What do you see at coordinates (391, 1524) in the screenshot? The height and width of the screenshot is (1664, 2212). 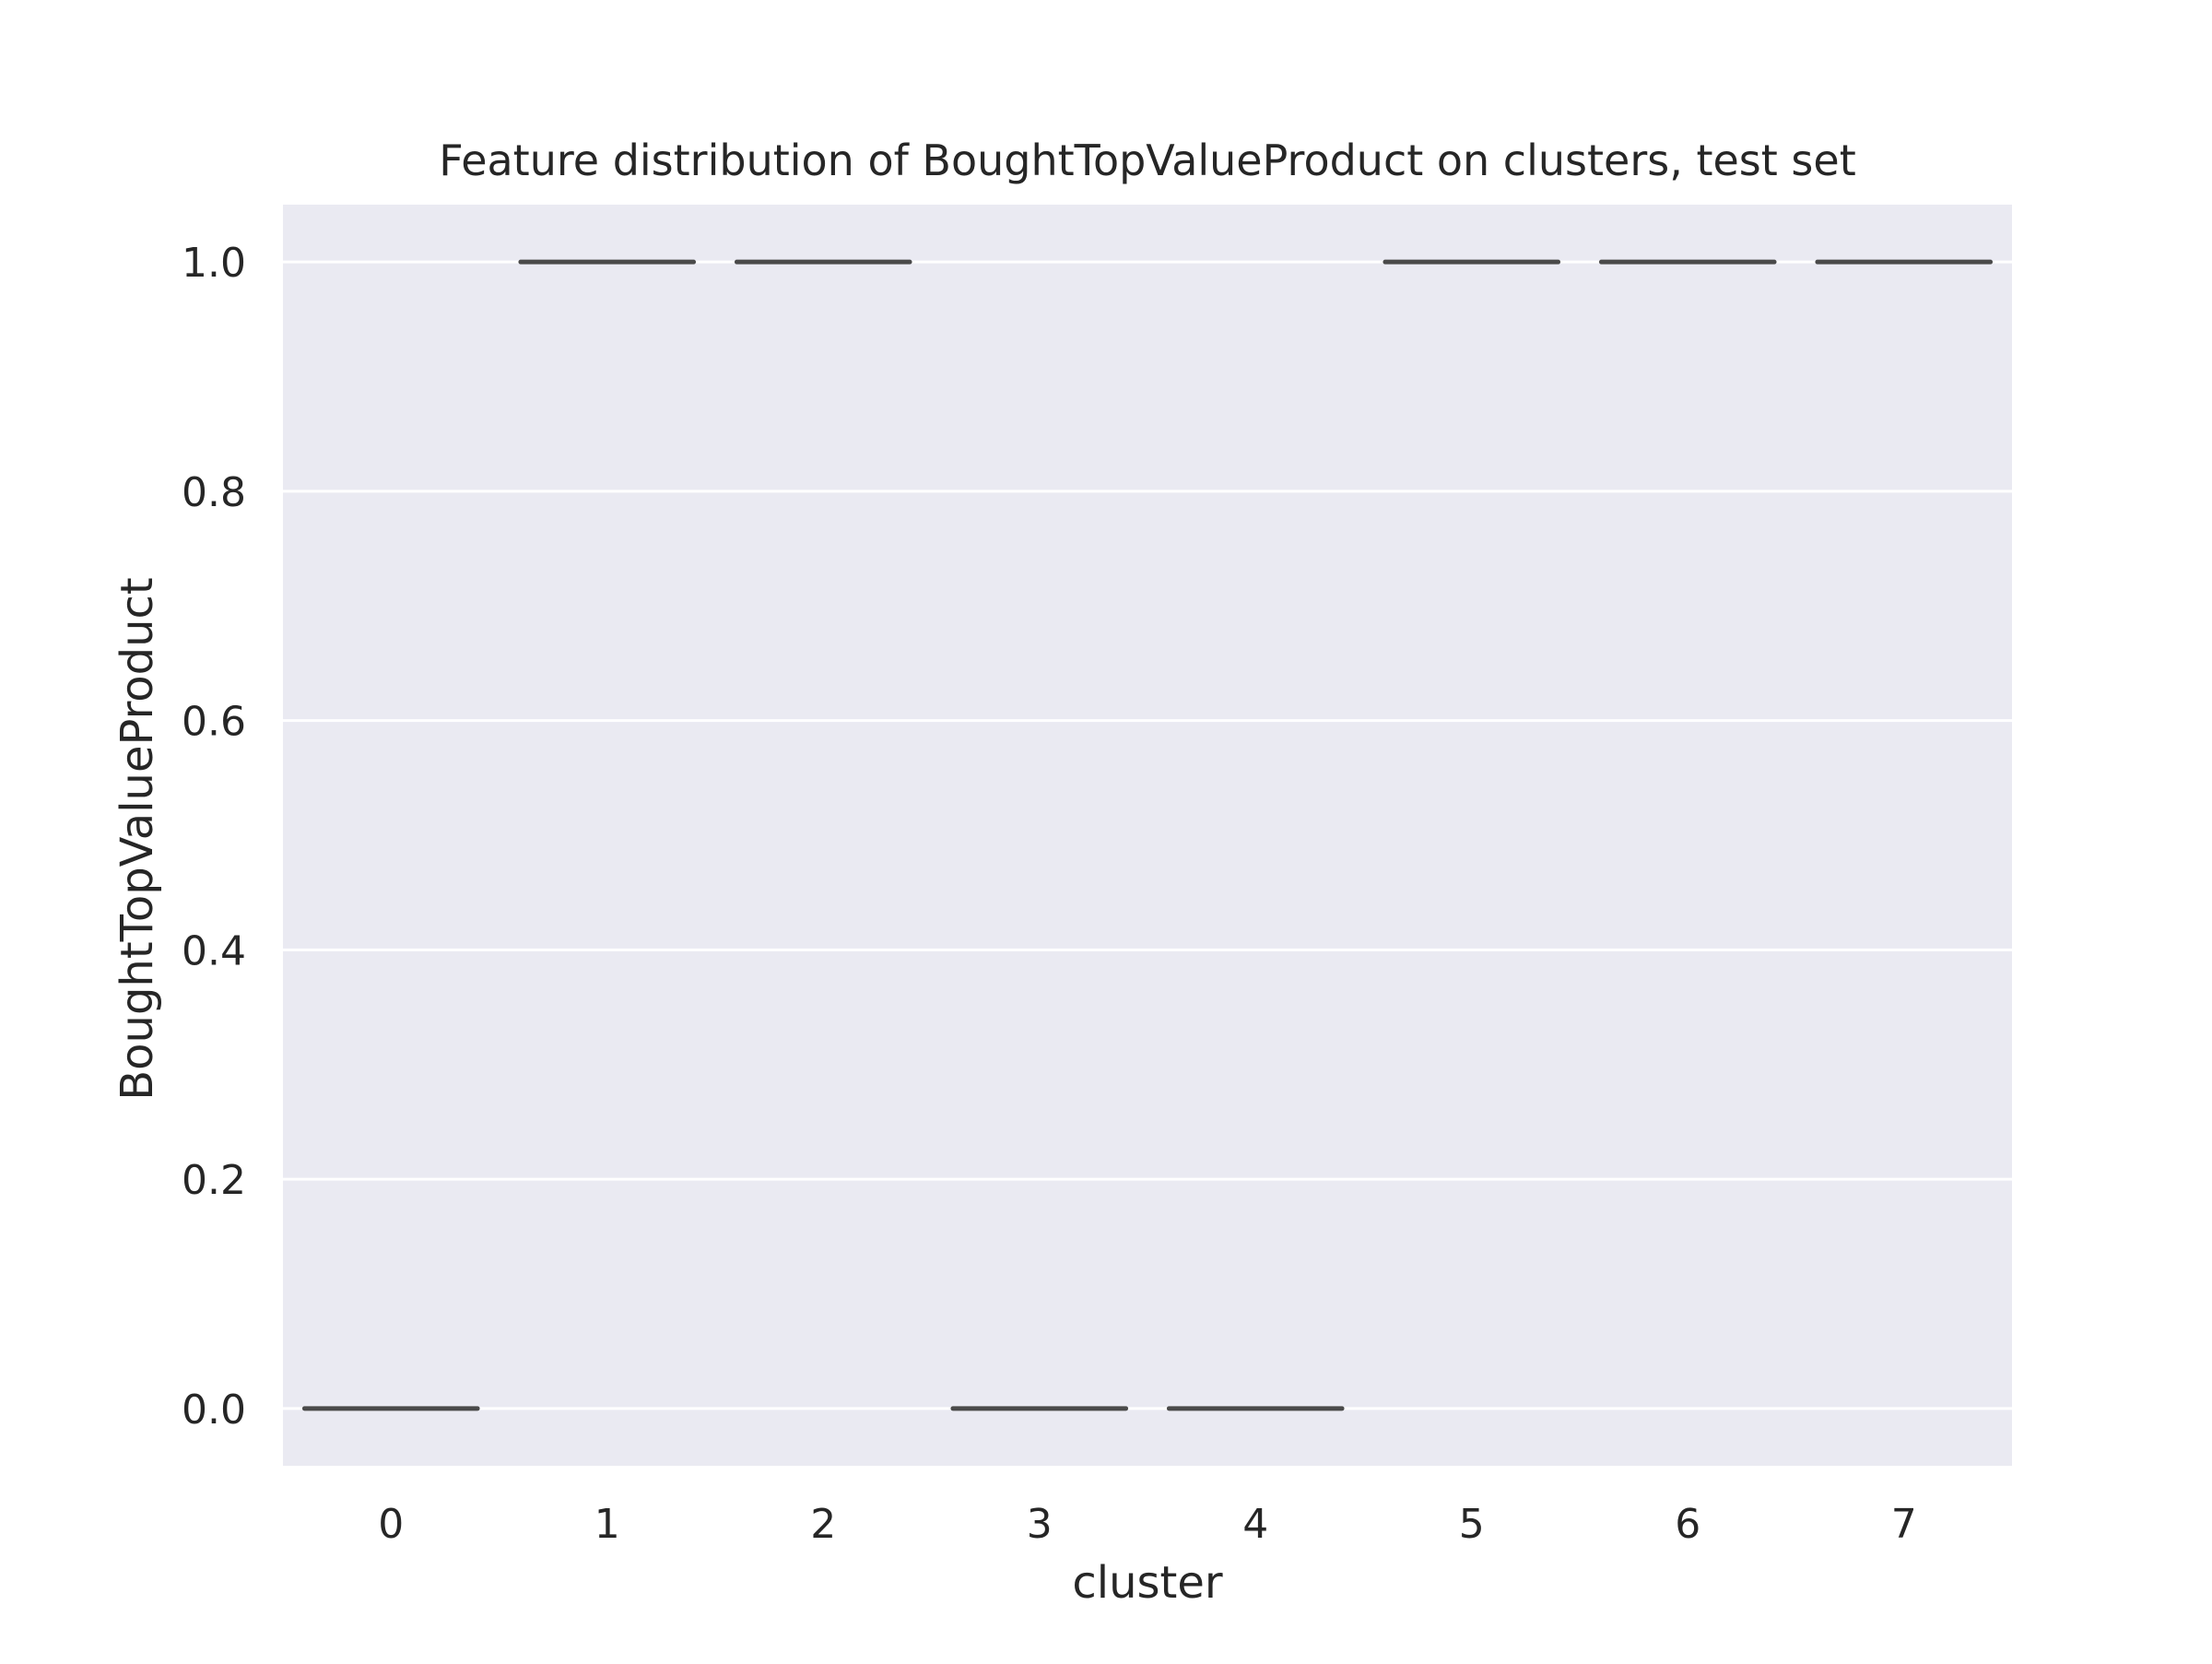 I see `x-tick-label: 0` at bounding box center [391, 1524].